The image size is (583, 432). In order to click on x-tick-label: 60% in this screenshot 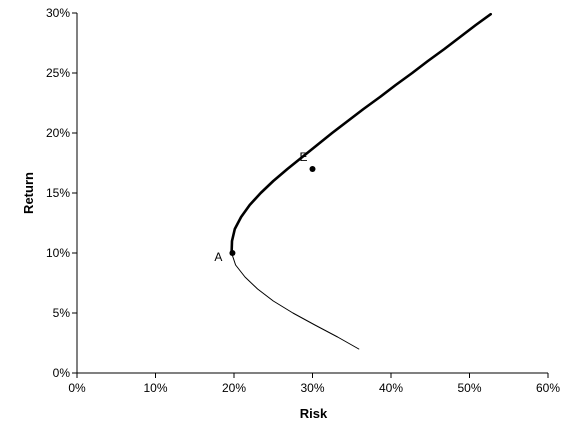, I will do `click(548, 388)`.